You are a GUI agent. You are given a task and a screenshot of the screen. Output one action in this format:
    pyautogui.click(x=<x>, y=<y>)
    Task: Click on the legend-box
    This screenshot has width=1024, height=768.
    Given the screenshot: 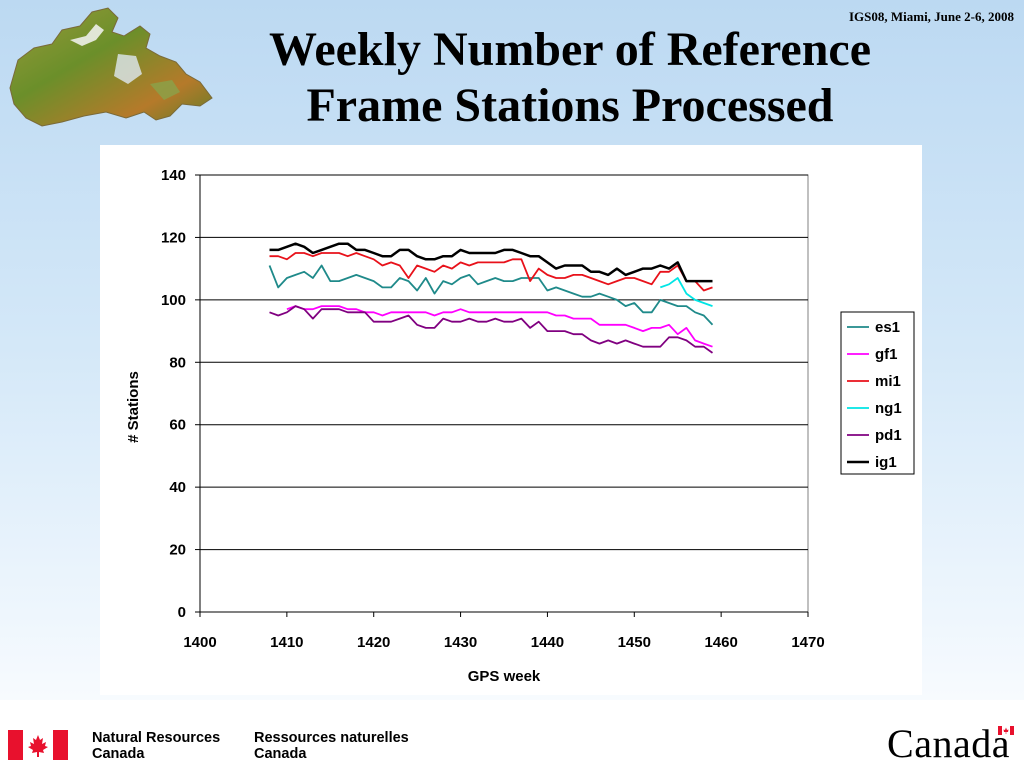 What is the action you would take?
    pyautogui.click(x=877, y=393)
    